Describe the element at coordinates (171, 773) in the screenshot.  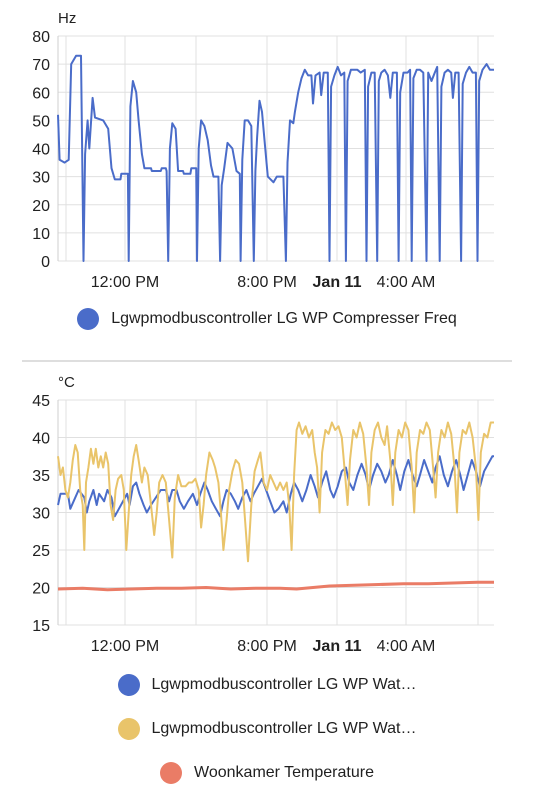
I see `legend-dot-red-icon` at that location.